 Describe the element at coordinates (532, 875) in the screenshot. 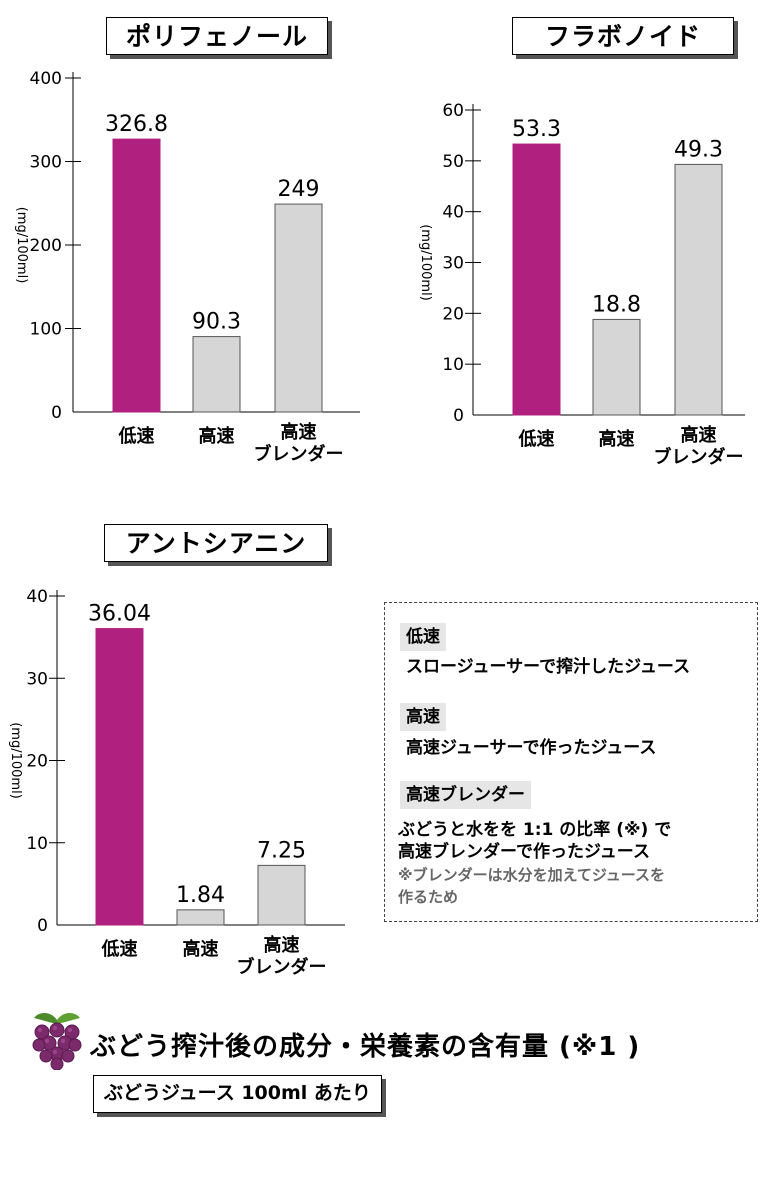

I see `legend-note-blender-1: ※ブレンダーは水分を加えてジュースを` at that location.